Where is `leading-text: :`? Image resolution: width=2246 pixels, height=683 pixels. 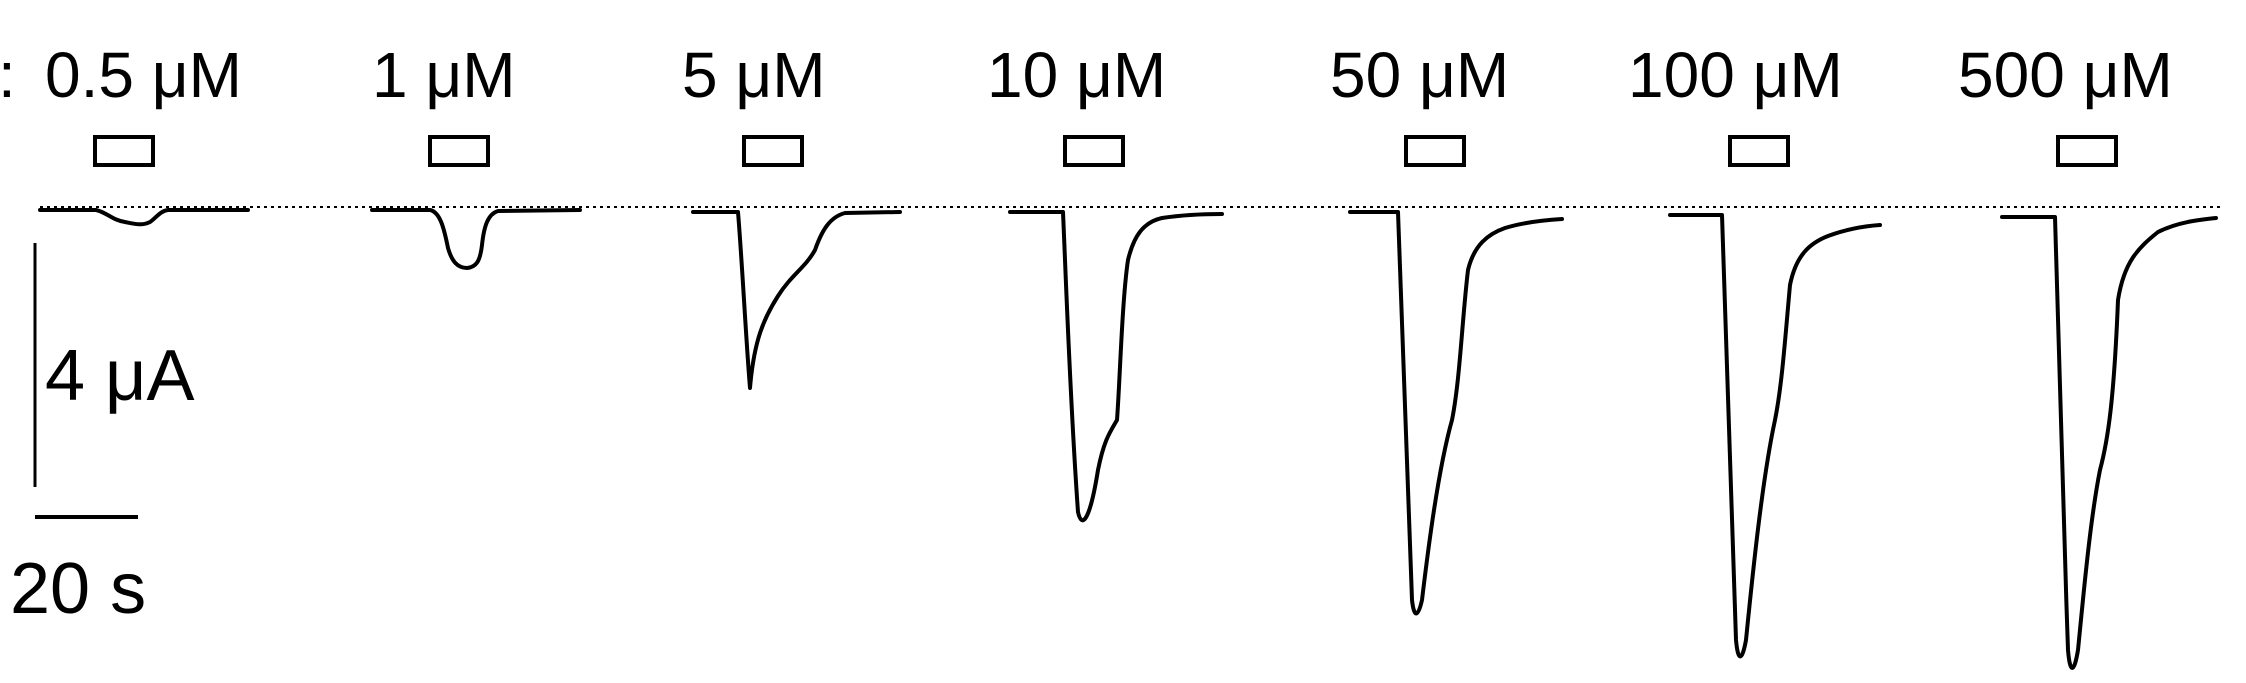
leading-text: : is located at coordinates (8, 75).